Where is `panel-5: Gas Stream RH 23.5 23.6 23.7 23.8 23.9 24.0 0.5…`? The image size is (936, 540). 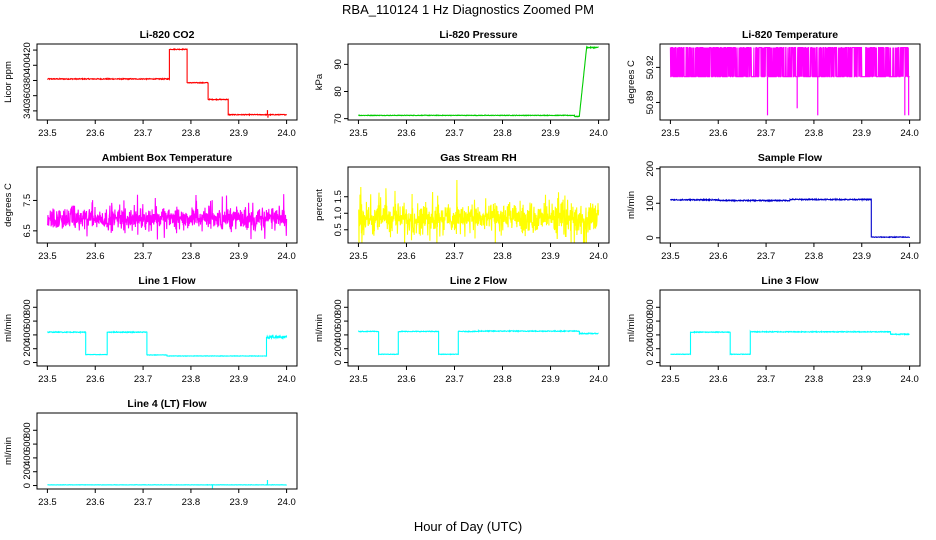
panel-5: Gas Stream RH 23.5 23.6 23.7 23.8 23.9 24.0 0.5… is located at coordinates (462, 207).